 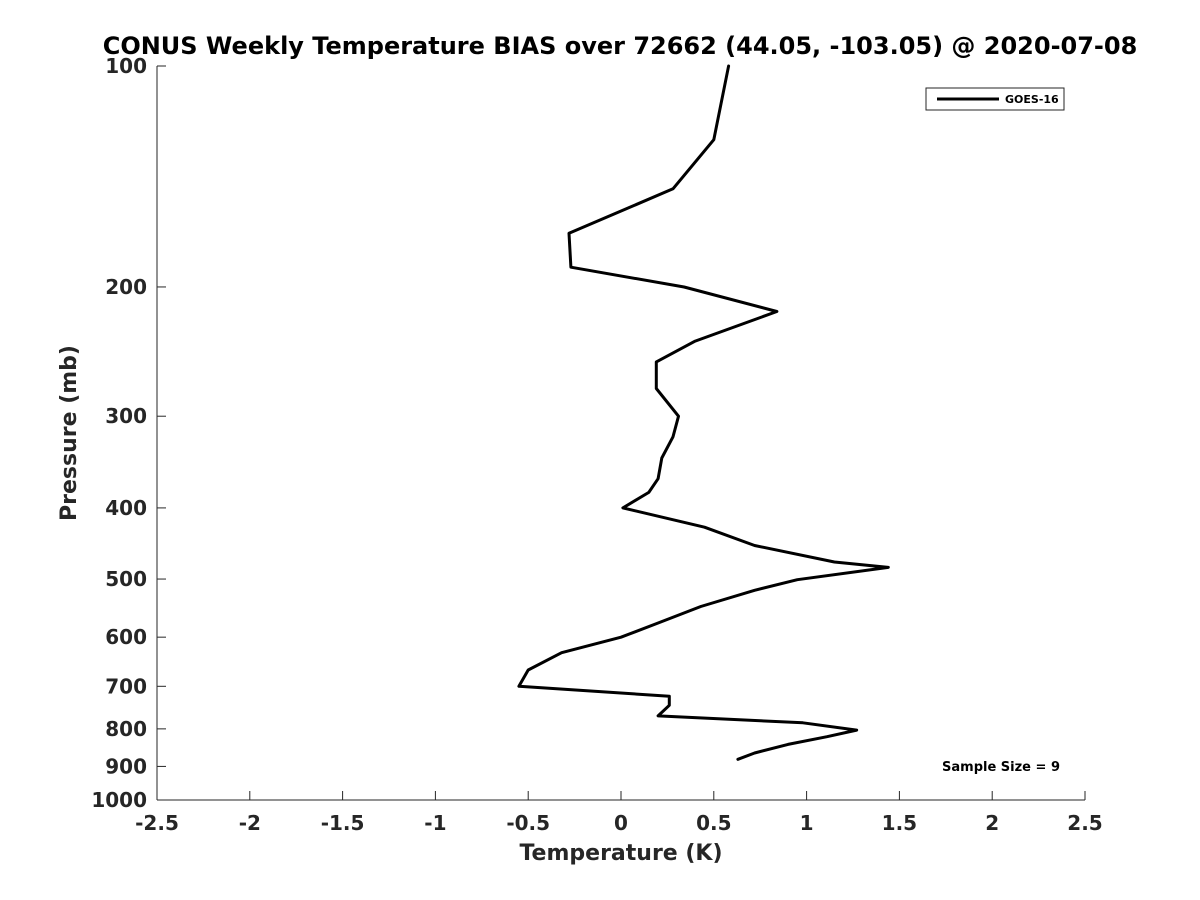 I want to click on x-tick-label: -1.5, so click(x=343, y=823).